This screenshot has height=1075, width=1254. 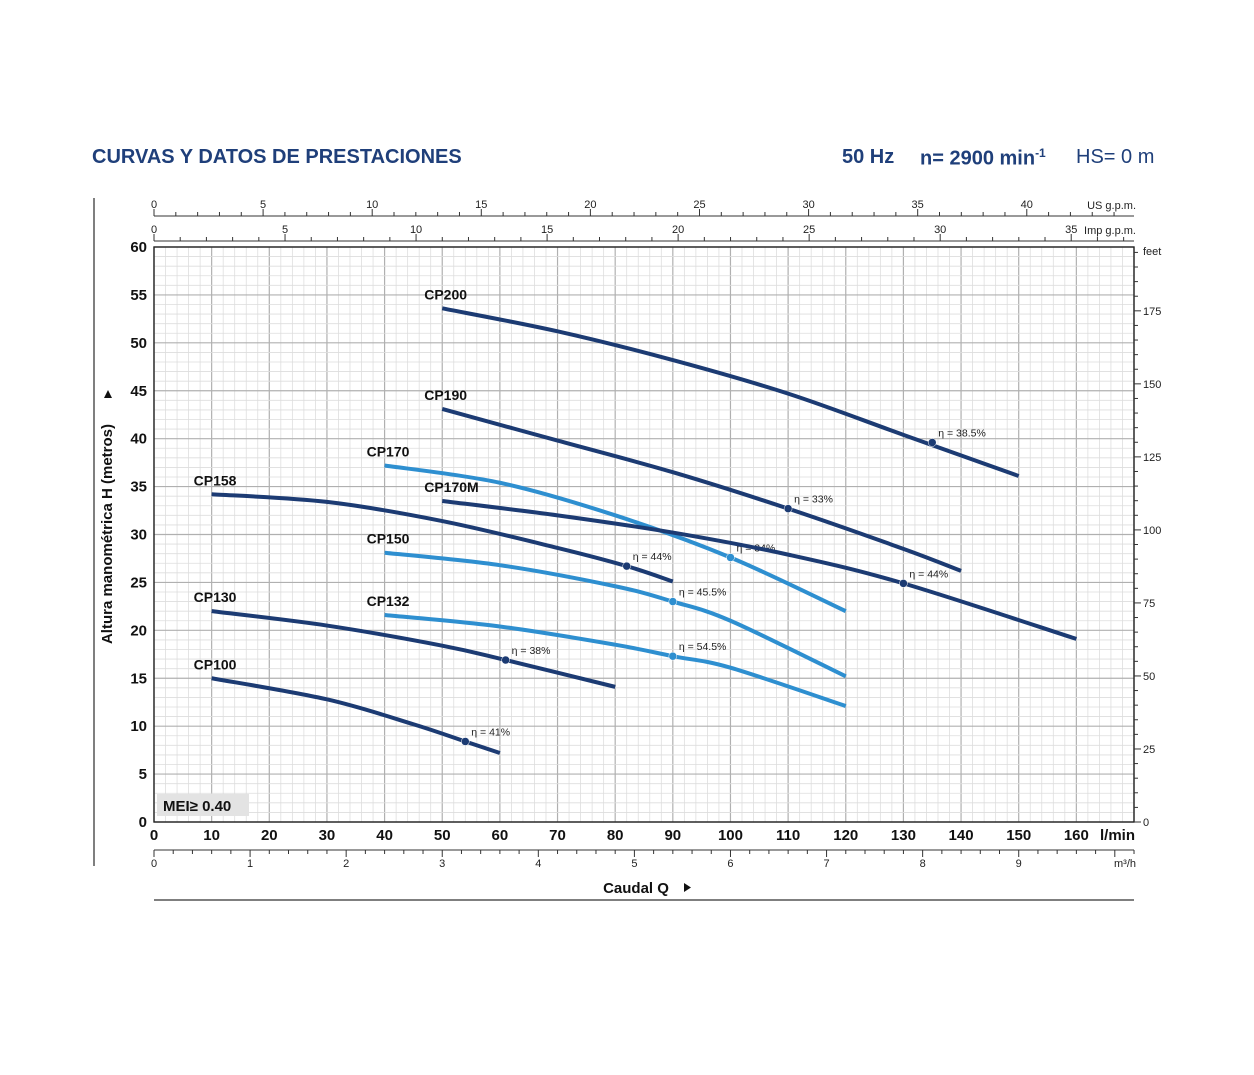 I want to click on page-title: CURVAS Y DATOS DE PRESTACIONES, so click(x=277, y=157).